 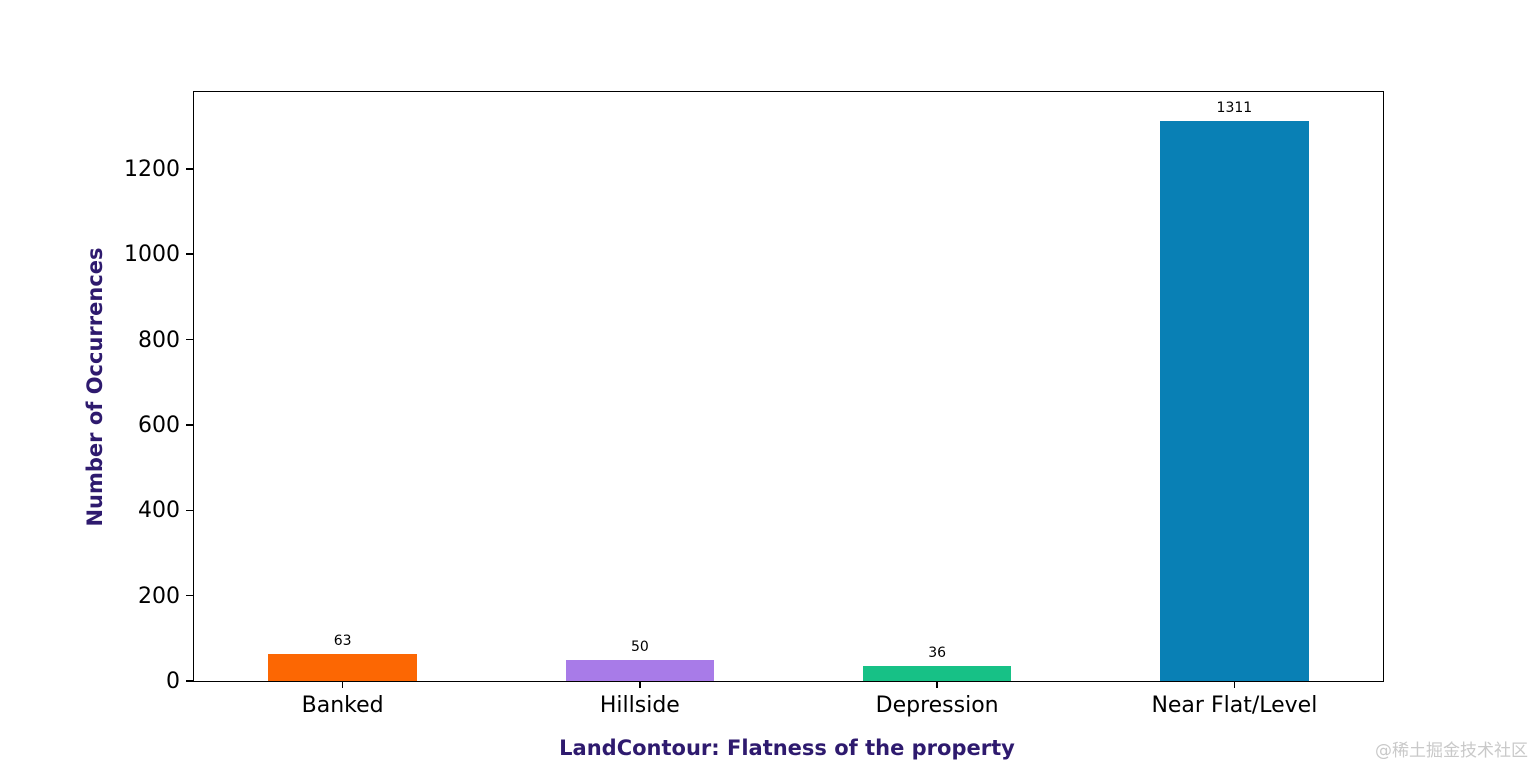 I want to click on bar-value-label: 63, so click(x=342, y=641).